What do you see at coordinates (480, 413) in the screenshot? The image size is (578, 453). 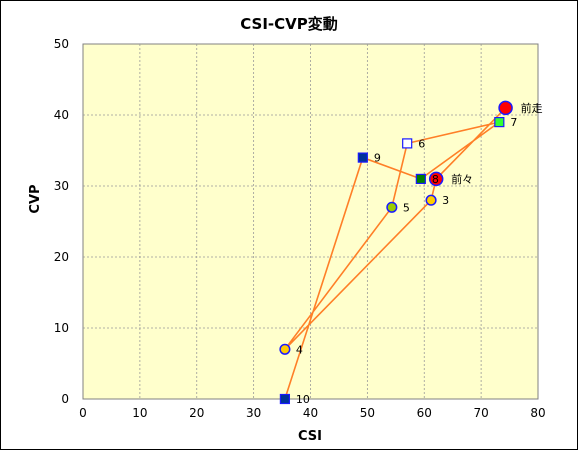 I see `x-tick-label: 70` at bounding box center [480, 413].